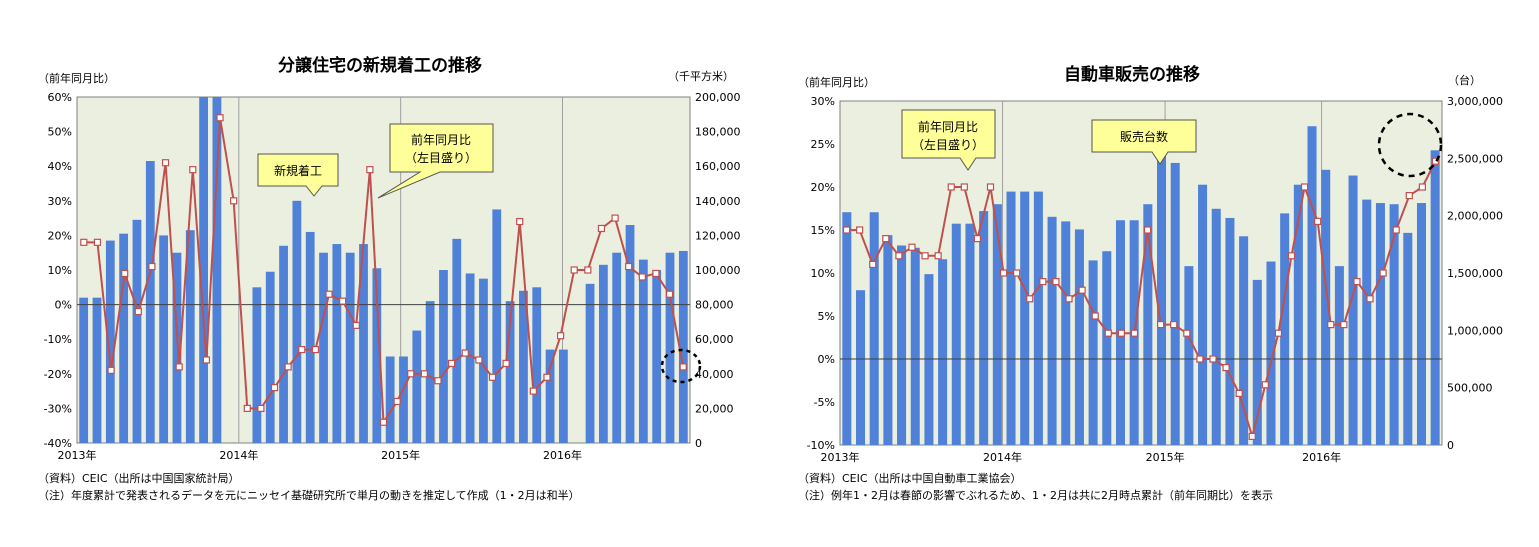 This screenshot has height=547, width=1539. I want to click on x-ticks: 2013年 2014年 2015年 2016年, so click(1081, 457).